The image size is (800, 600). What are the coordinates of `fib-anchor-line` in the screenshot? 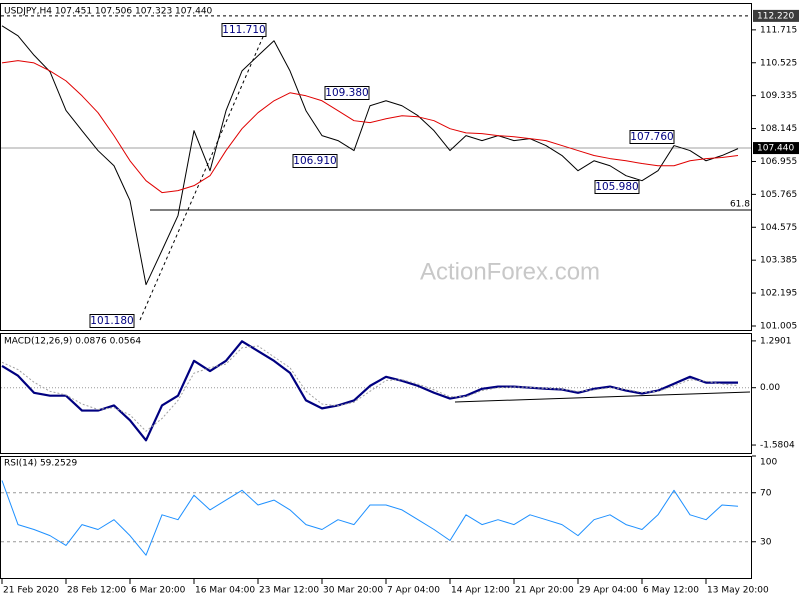 It's located at (203, 175).